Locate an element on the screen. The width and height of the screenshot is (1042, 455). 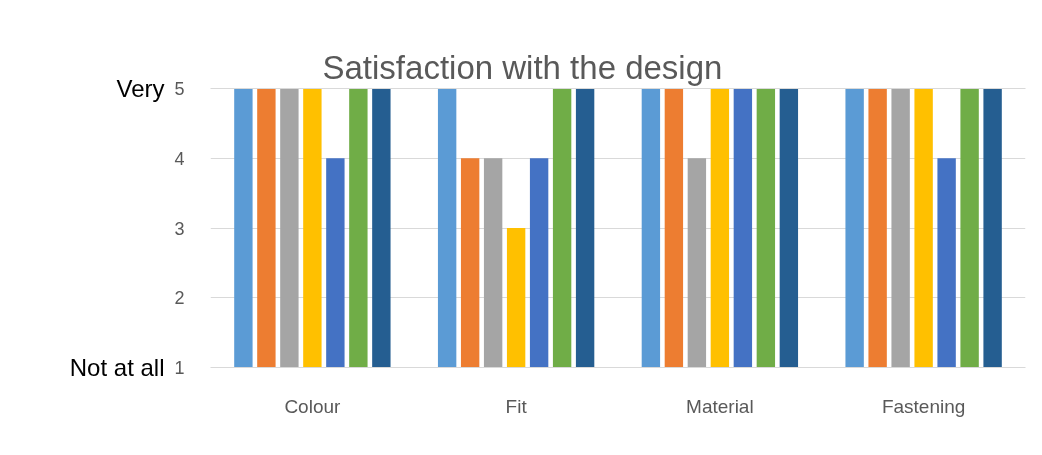
x-tick-label: Colour is located at coordinates (313, 406).